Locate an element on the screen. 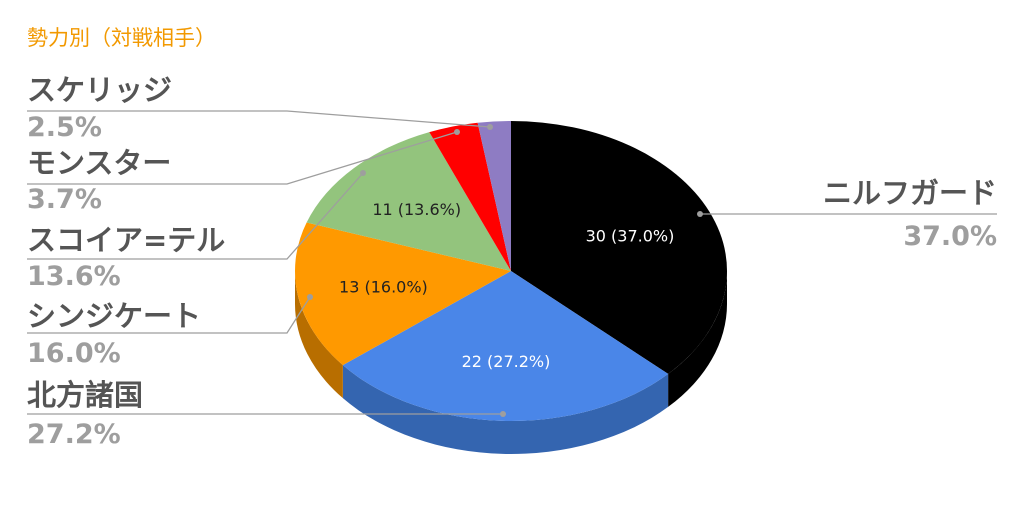  slice-1-percent-label: 37.0% is located at coordinates (950, 236).